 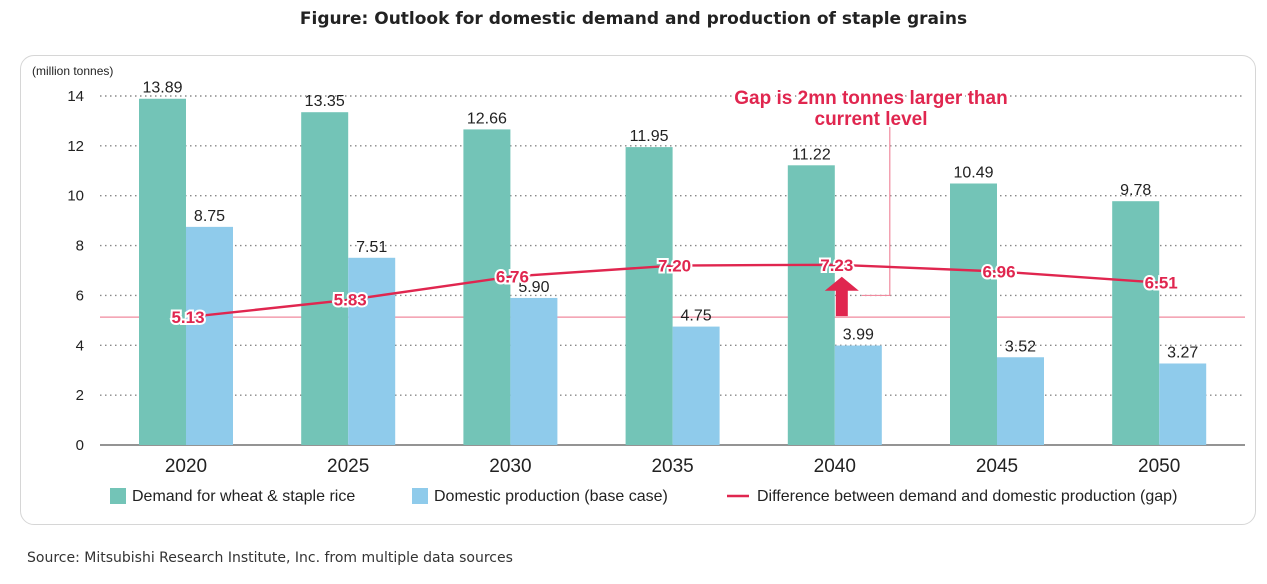 What do you see at coordinates (420, 496) in the screenshot?
I see `legend-swatch-production` at bounding box center [420, 496].